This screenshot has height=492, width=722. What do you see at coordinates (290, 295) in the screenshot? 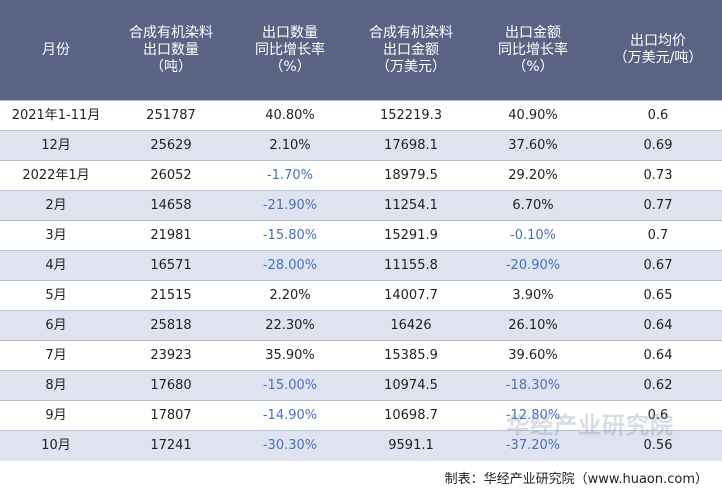
I see `cell-qty-yoy: 2.20%` at bounding box center [290, 295].